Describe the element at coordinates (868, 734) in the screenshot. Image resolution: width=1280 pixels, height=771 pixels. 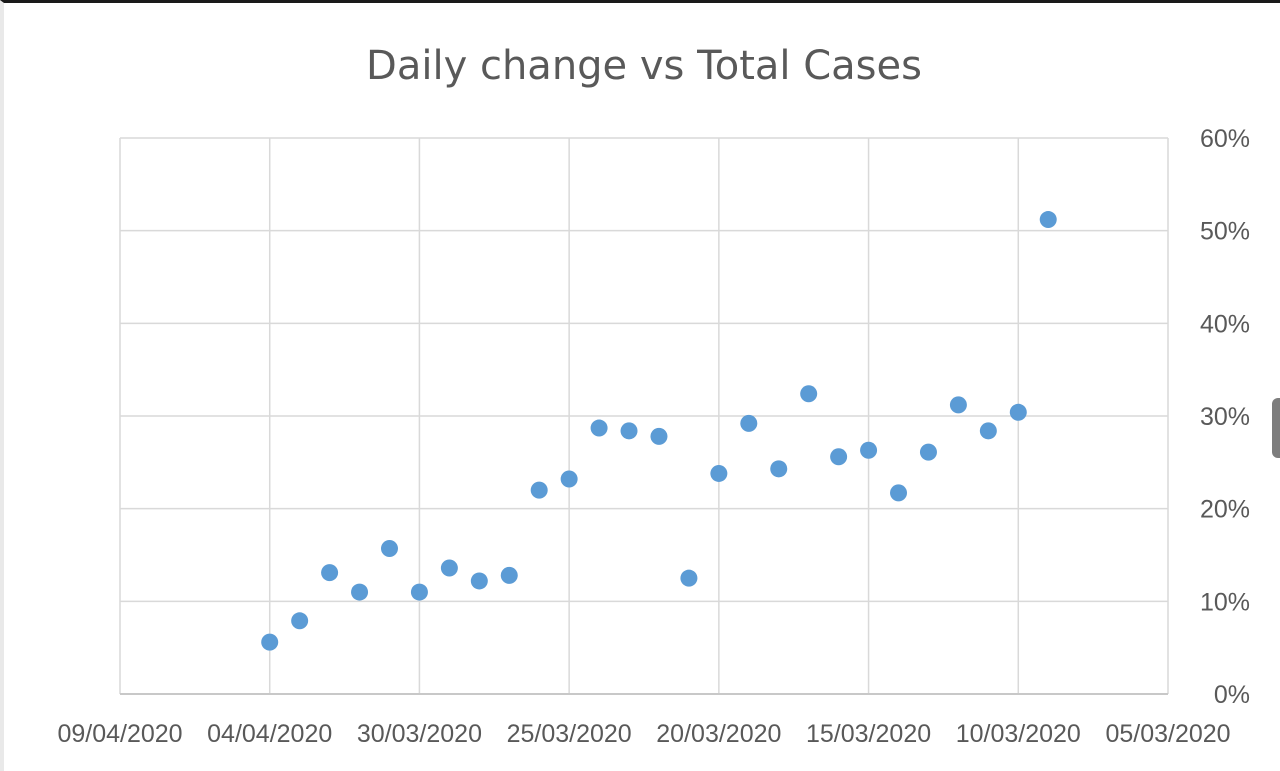
I see `x-tick-label: 15/03/2020` at that location.